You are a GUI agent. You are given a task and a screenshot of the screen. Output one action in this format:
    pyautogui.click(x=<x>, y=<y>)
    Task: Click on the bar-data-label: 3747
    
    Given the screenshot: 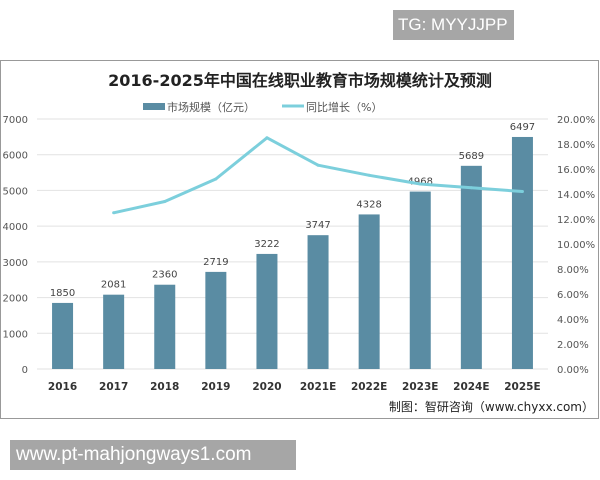 What is the action you would take?
    pyautogui.click(x=317, y=225)
    